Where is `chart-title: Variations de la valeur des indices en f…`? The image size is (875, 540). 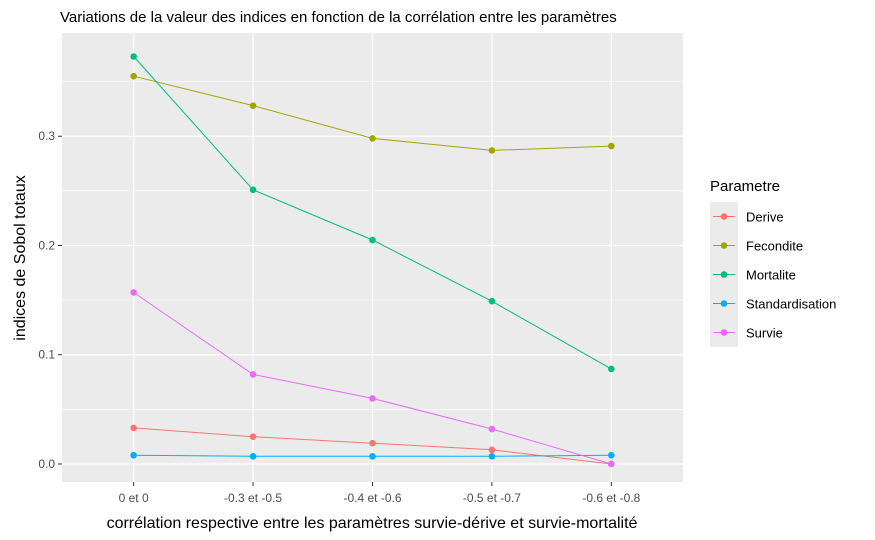 chart-title: Variations de la valeur des indices en f… is located at coordinates (338, 17).